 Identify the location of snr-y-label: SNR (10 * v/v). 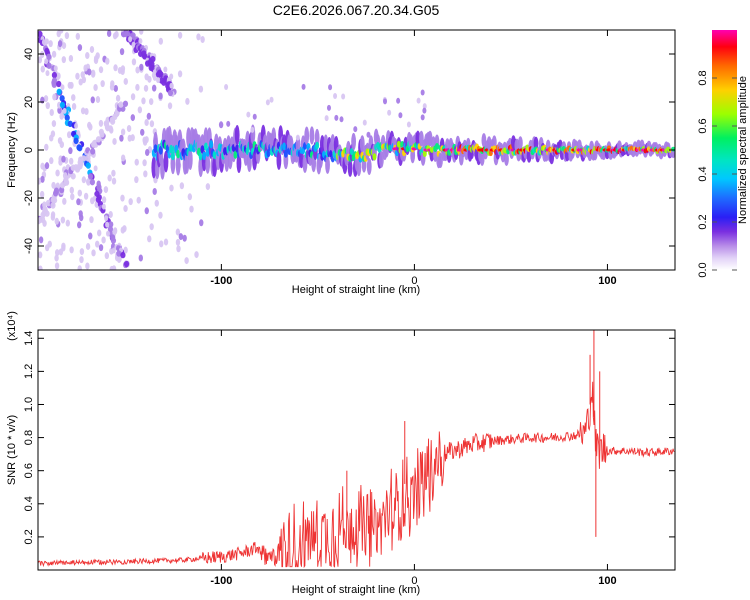
(12, 450).